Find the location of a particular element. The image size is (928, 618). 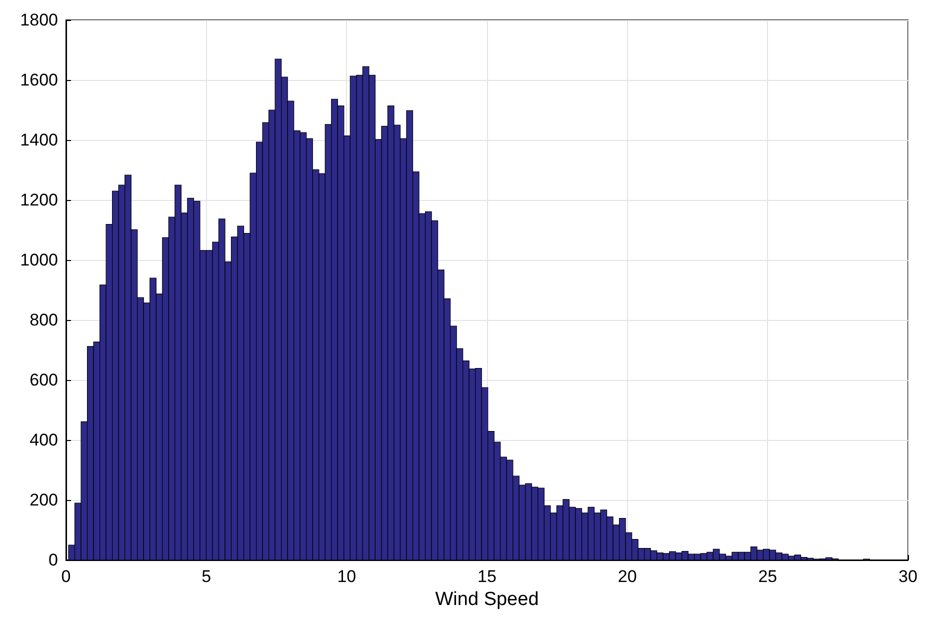

x-axis-title: Wind Speed is located at coordinates (487, 599).